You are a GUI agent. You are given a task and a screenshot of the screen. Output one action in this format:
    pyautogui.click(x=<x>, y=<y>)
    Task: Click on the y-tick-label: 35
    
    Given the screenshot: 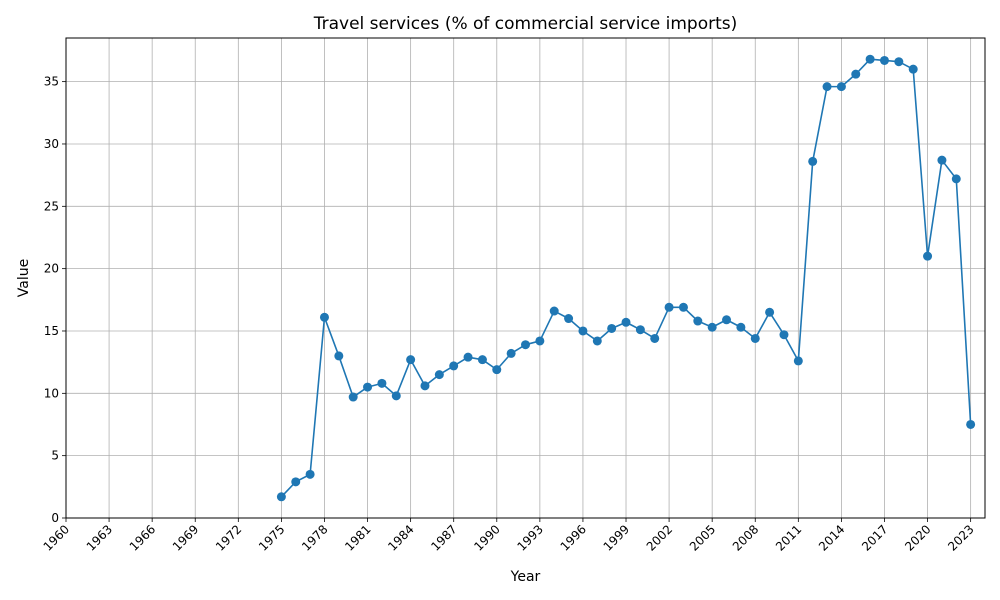 What is the action you would take?
    pyautogui.click(x=51, y=82)
    